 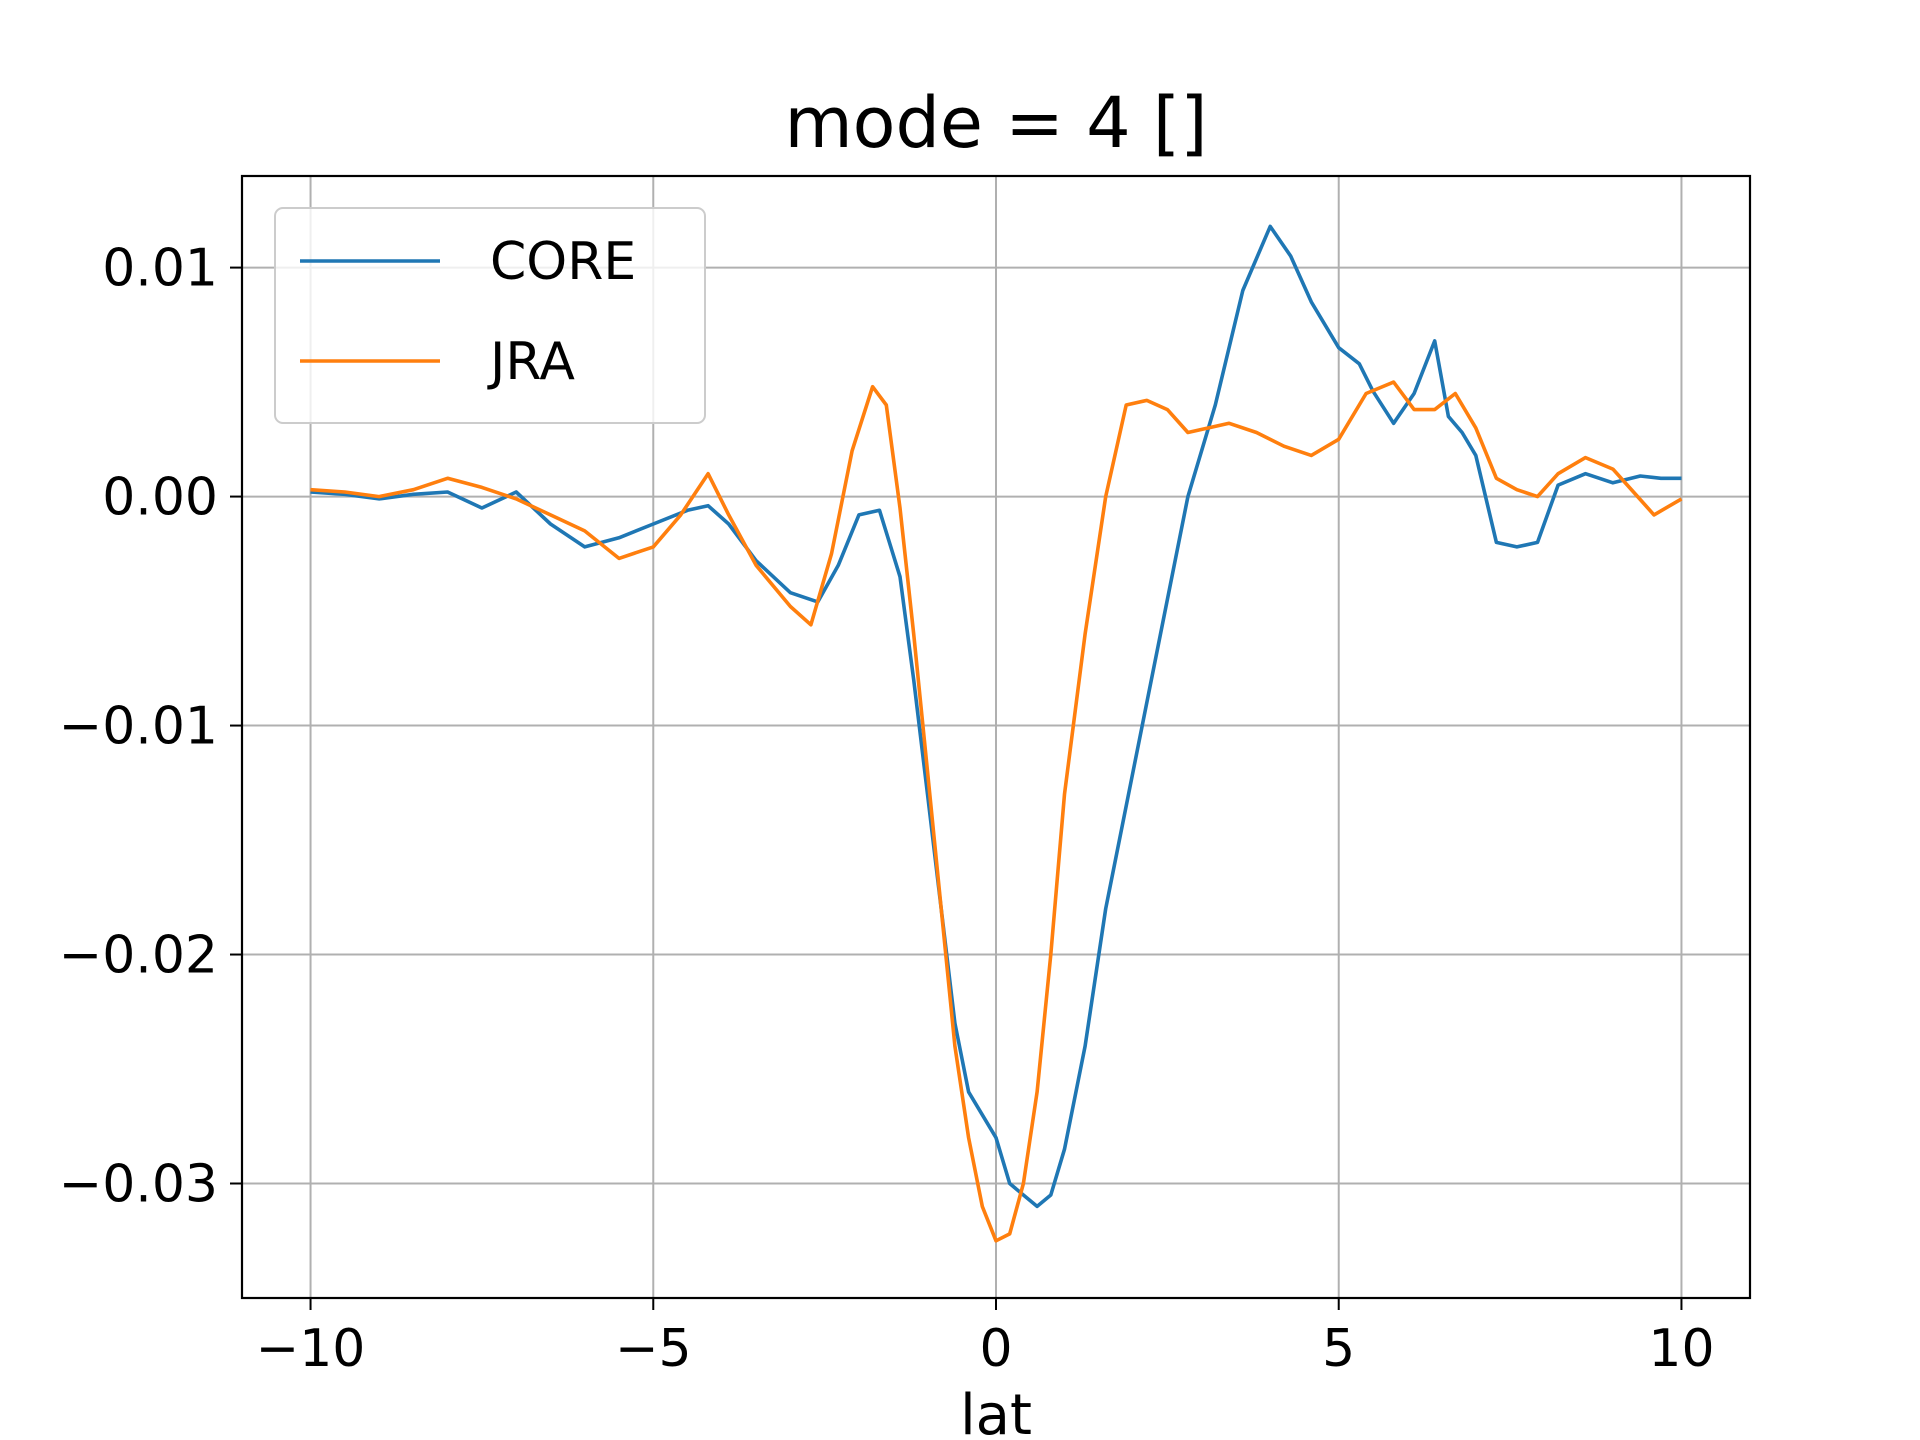 What do you see at coordinates (311, 1349) in the screenshot?
I see `x-tick-label: −10` at bounding box center [311, 1349].